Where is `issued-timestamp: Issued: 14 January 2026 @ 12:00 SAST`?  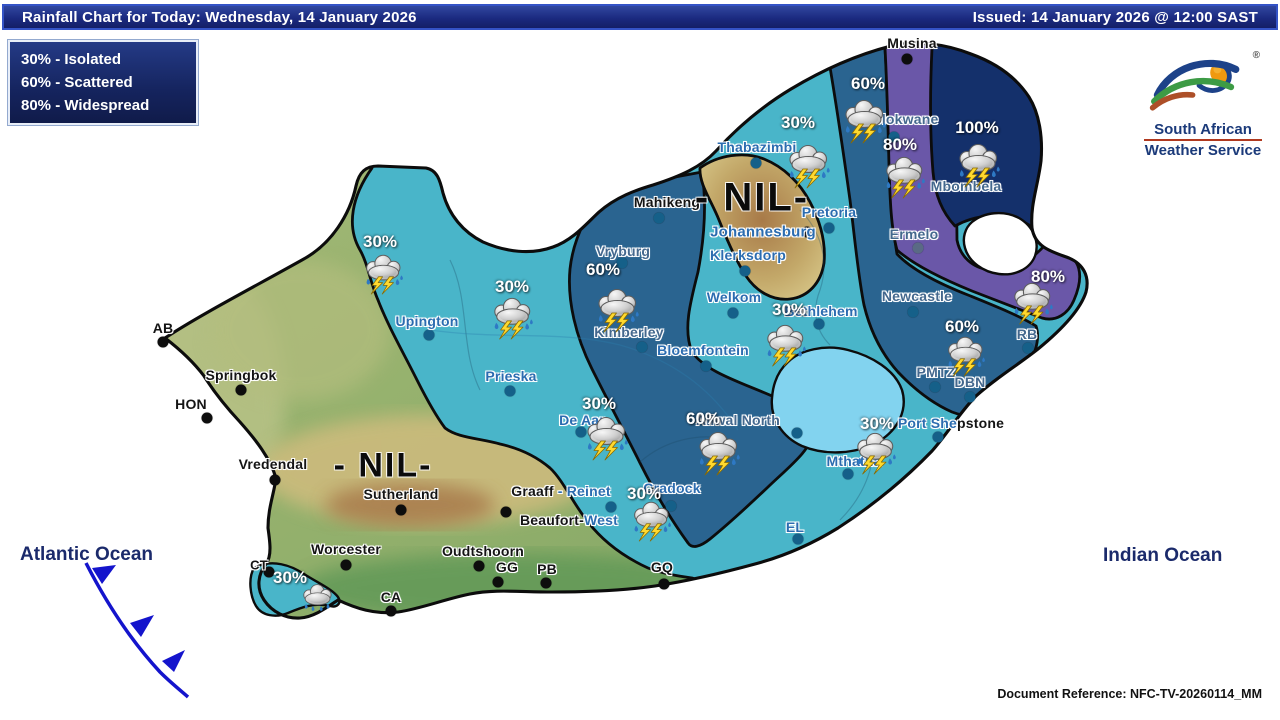 issued-timestamp: Issued: 14 January 2026 @ 12:00 SAST is located at coordinates (1115, 17).